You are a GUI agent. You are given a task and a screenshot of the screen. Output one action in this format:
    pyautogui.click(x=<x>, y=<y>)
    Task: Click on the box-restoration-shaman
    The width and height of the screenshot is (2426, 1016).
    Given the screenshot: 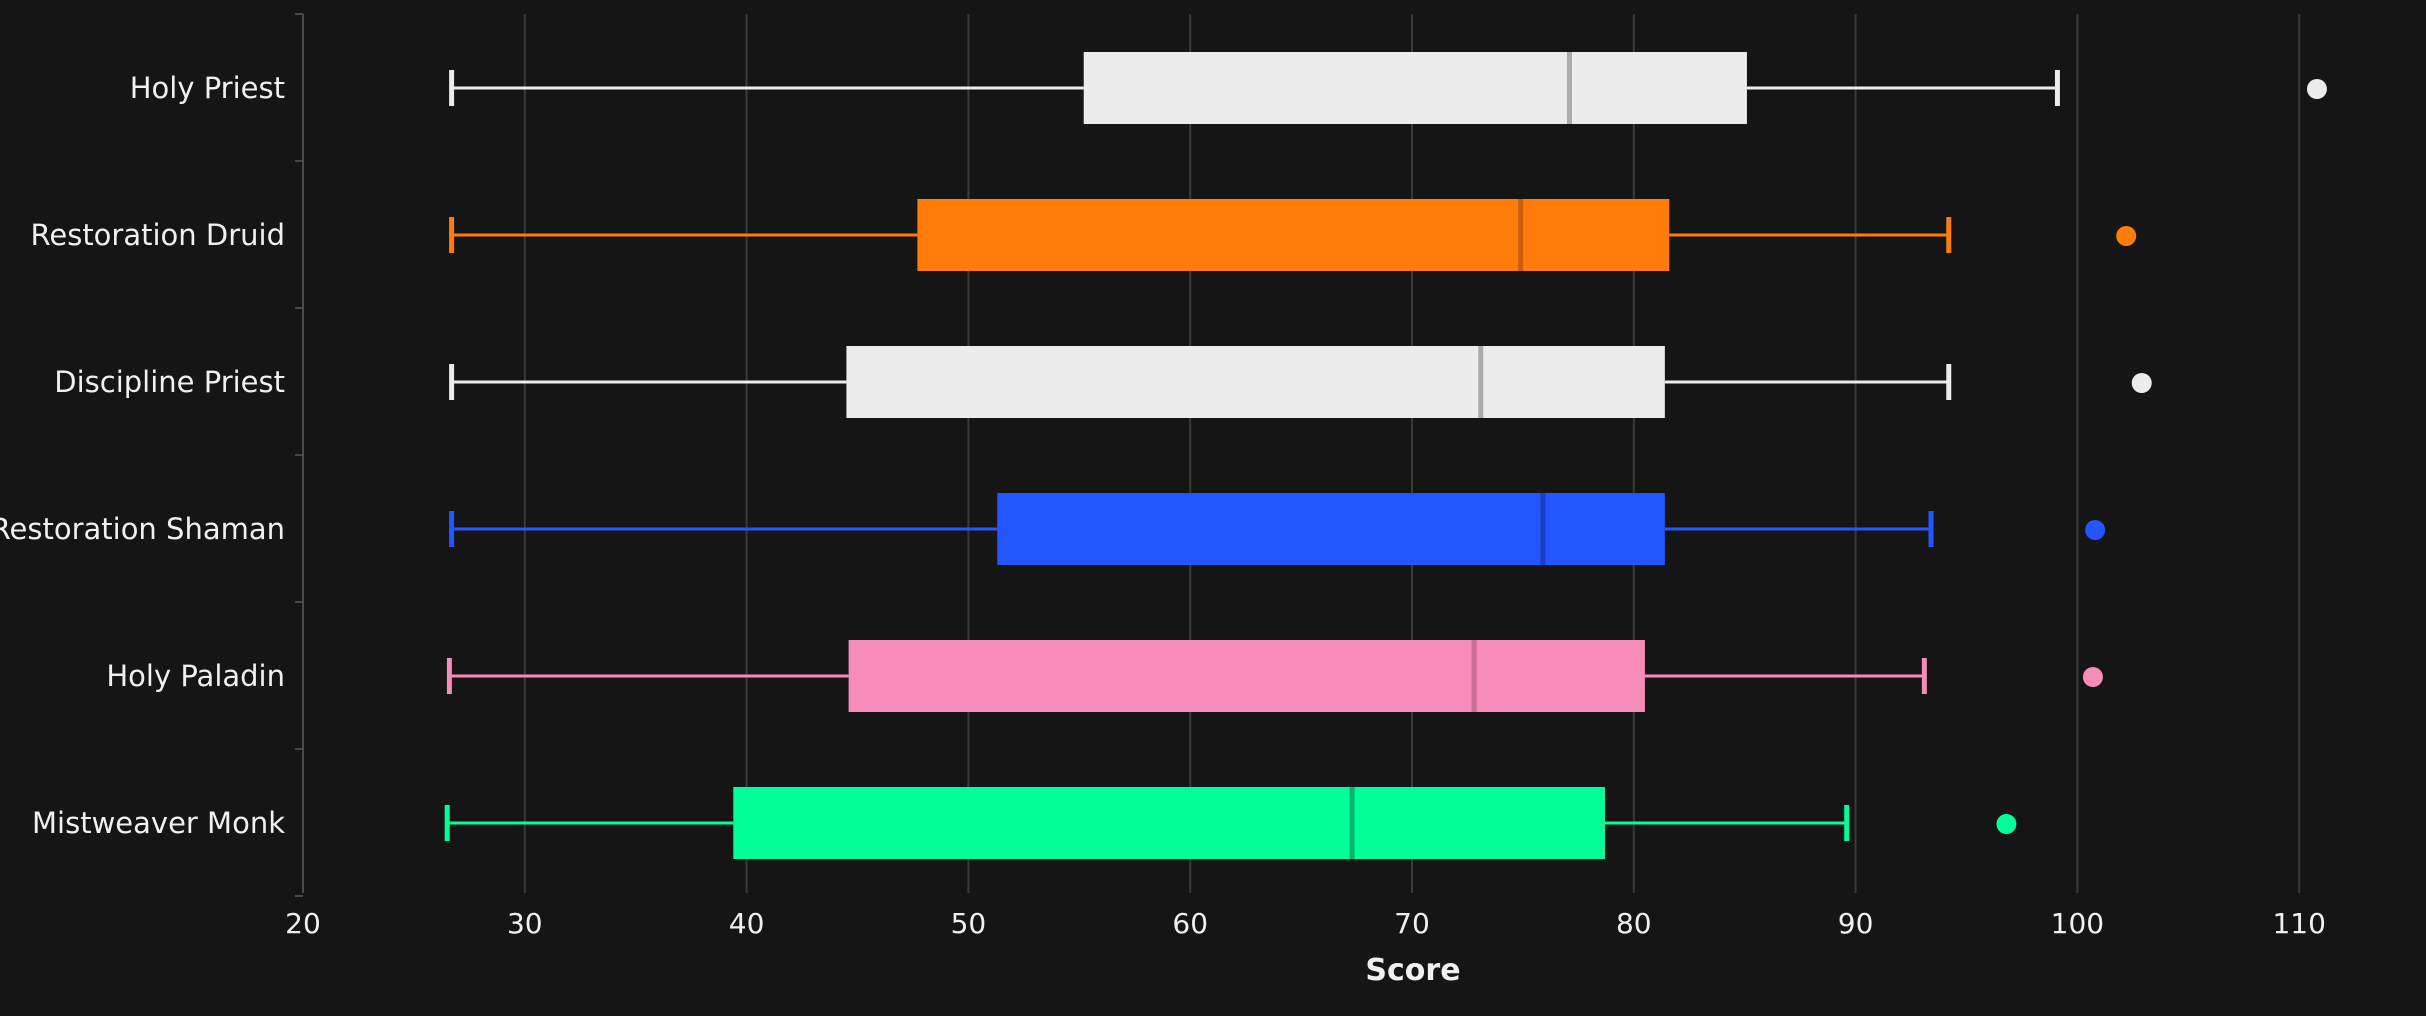 What is the action you would take?
    pyautogui.click(x=1277, y=529)
    